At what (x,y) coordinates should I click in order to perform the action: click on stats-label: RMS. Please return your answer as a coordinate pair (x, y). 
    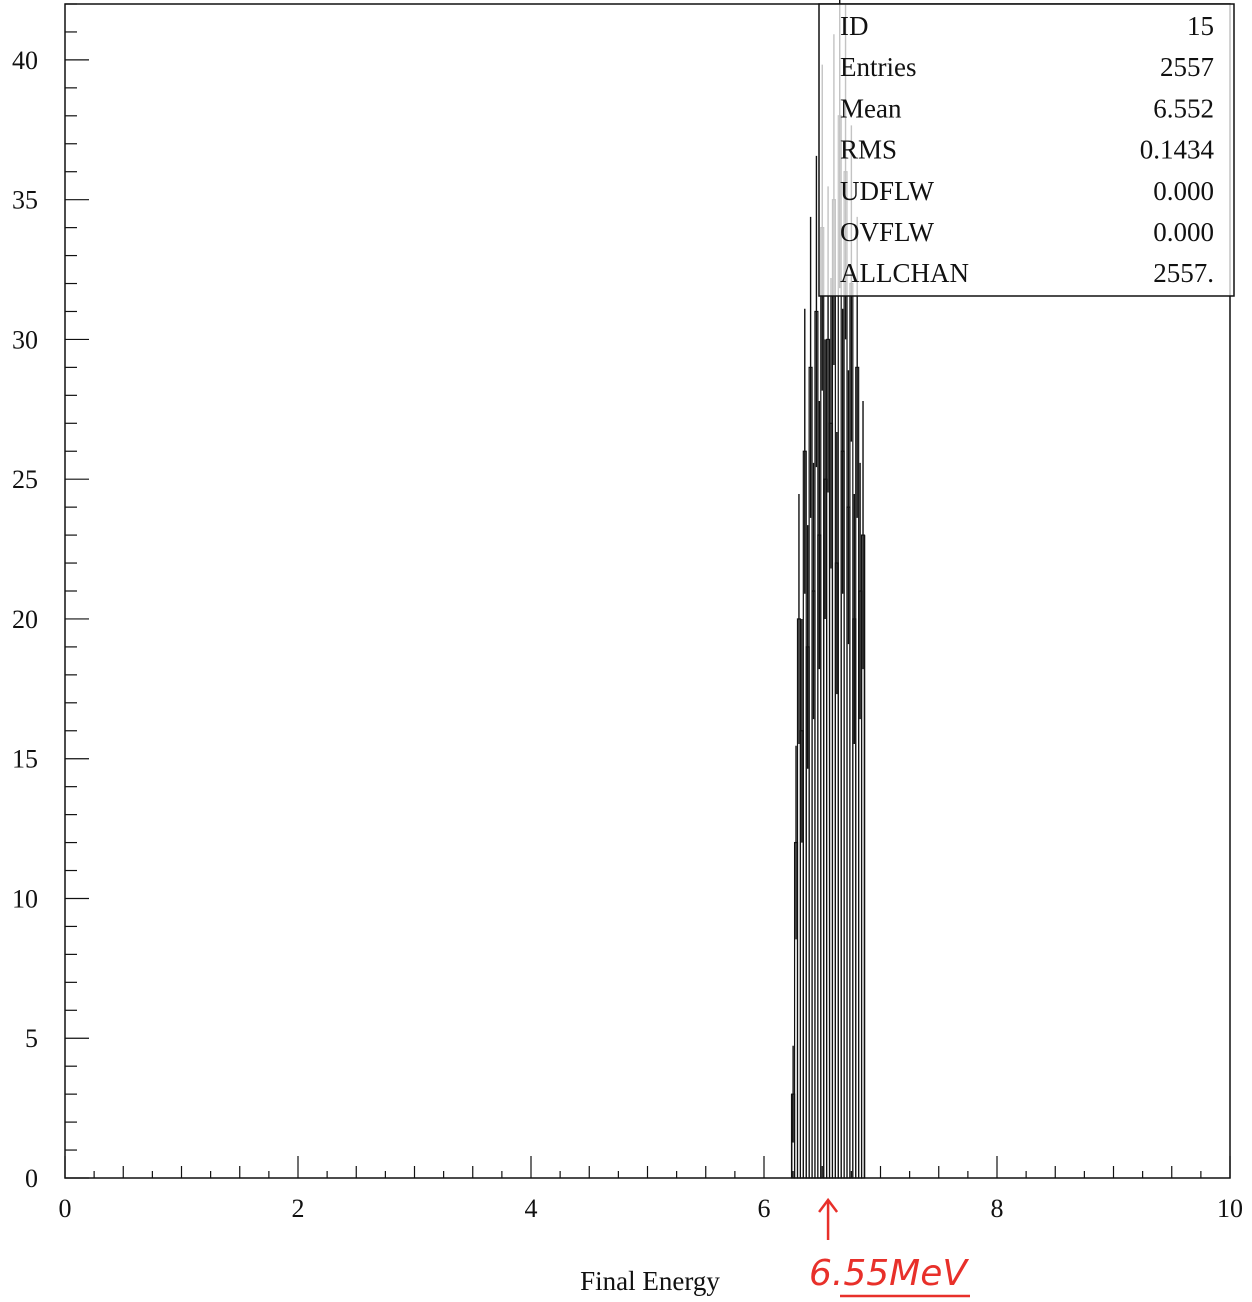
    Looking at the image, I should click on (868, 150).